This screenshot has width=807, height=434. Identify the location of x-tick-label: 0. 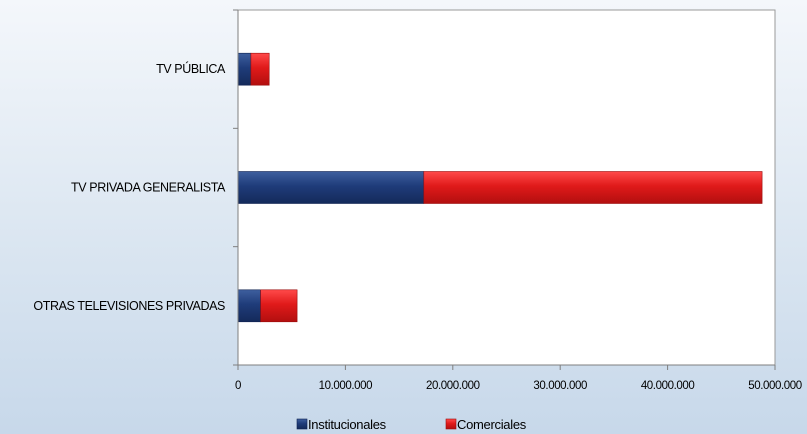
(238, 386).